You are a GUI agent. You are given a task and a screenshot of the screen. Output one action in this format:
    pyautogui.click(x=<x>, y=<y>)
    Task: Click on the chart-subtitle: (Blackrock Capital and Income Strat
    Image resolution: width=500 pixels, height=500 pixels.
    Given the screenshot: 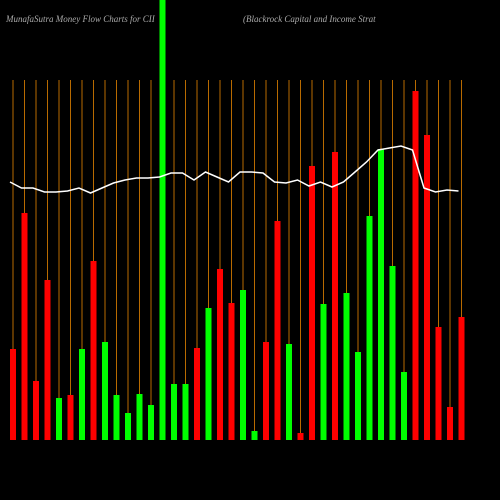 What is the action you would take?
    pyautogui.click(x=309, y=19)
    